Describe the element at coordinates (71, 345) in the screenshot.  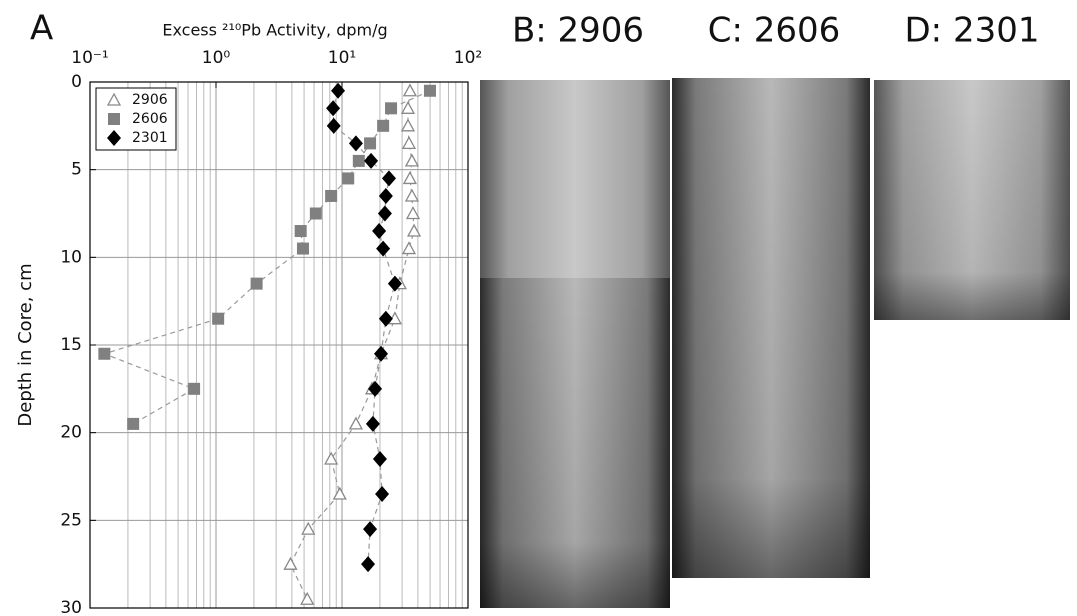
I see `y-tick-label: 15` at that location.